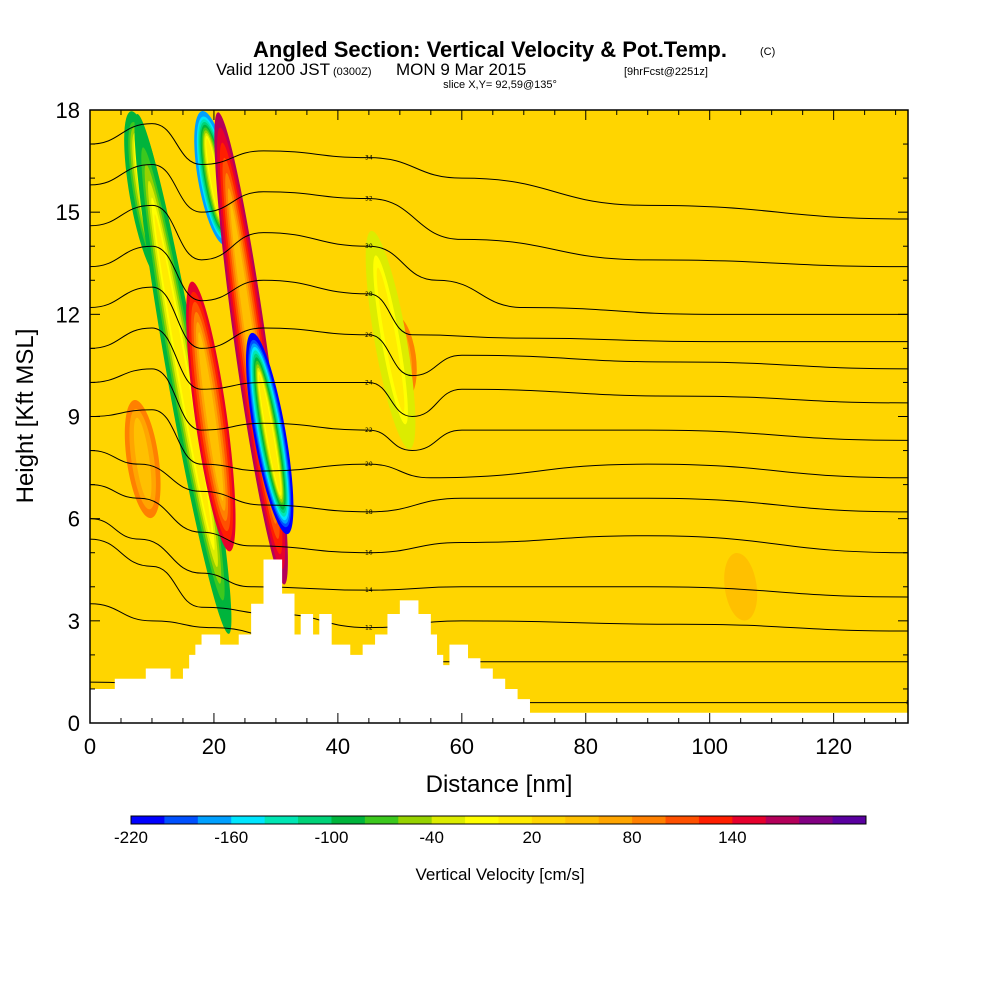 This screenshot has width=1000, height=1000. Describe the element at coordinates (490, 831) in the screenshot. I see `colorbar: -220 -160 -100 -40 20 80 140` at that location.